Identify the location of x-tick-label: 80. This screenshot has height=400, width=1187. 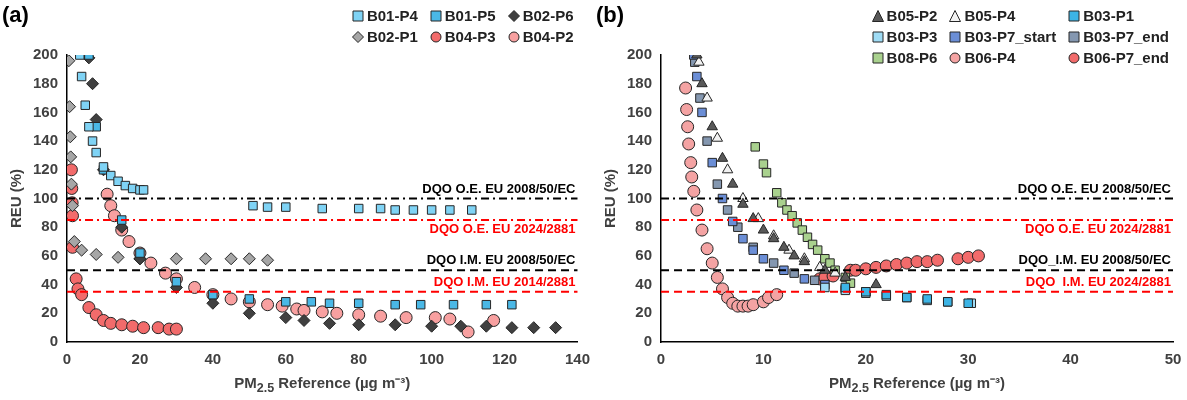
(359, 359).